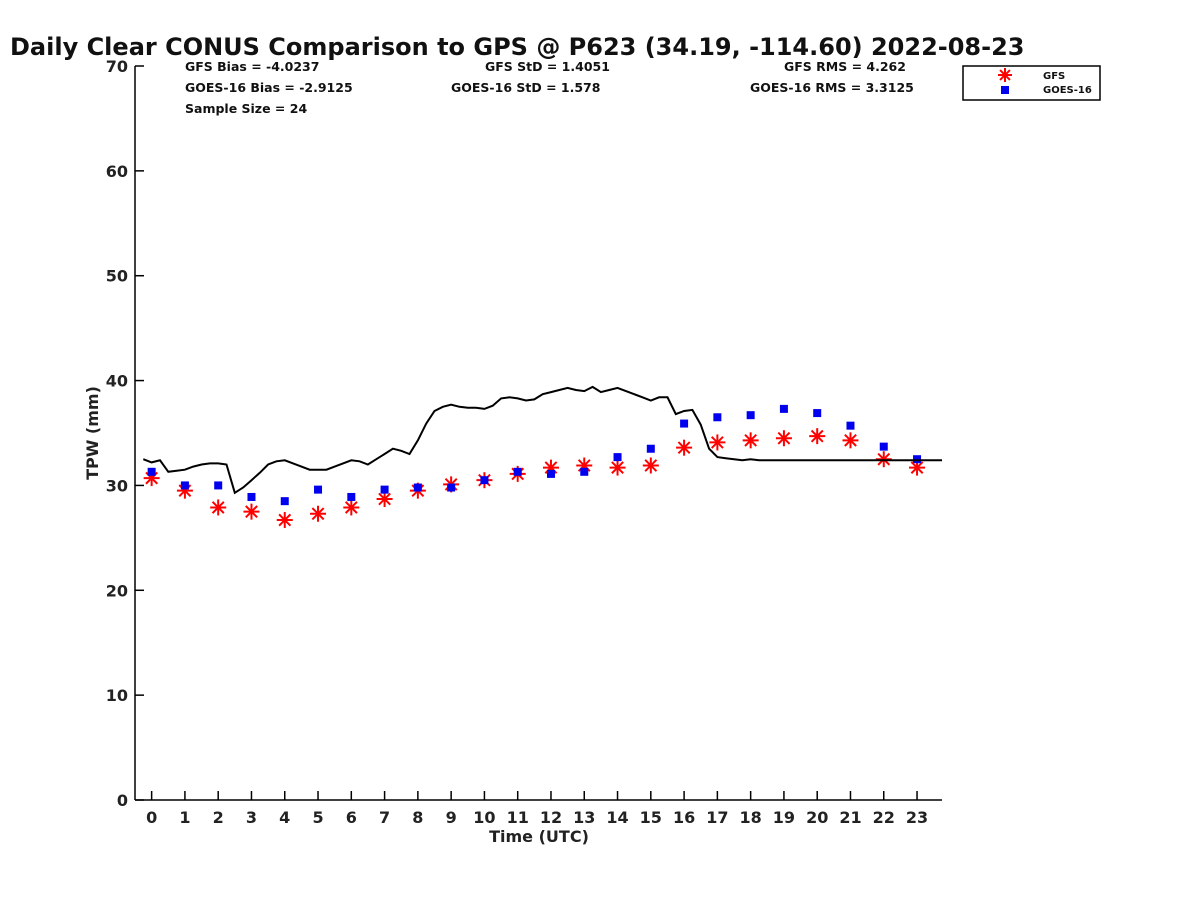 The width and height of the screenshot is (1200, 900). I want to click on legend: GFS GOES-16, so click(1031, 83).